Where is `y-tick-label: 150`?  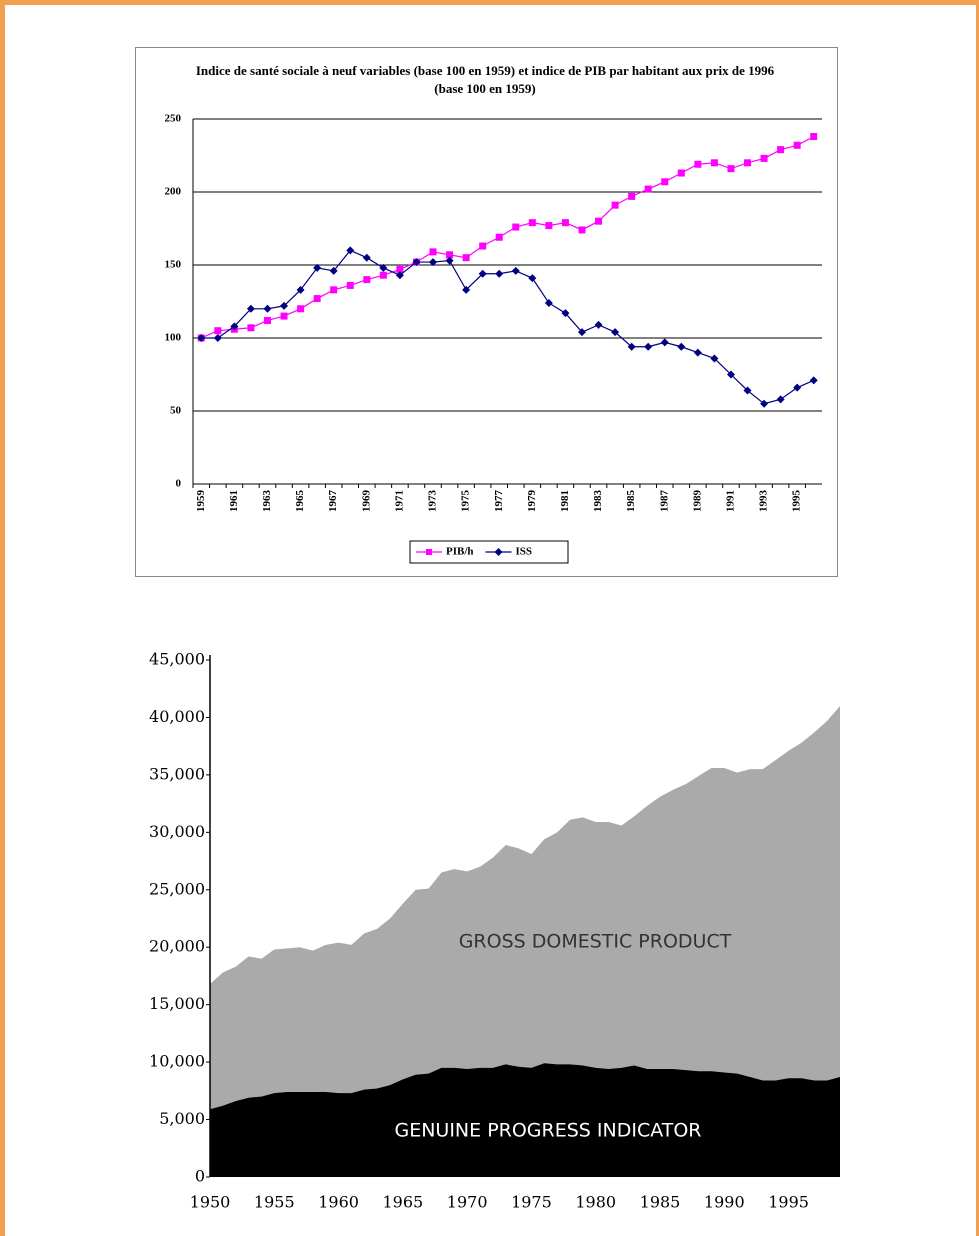 y-tick-label: 150 is located at coordinates (173, 265).